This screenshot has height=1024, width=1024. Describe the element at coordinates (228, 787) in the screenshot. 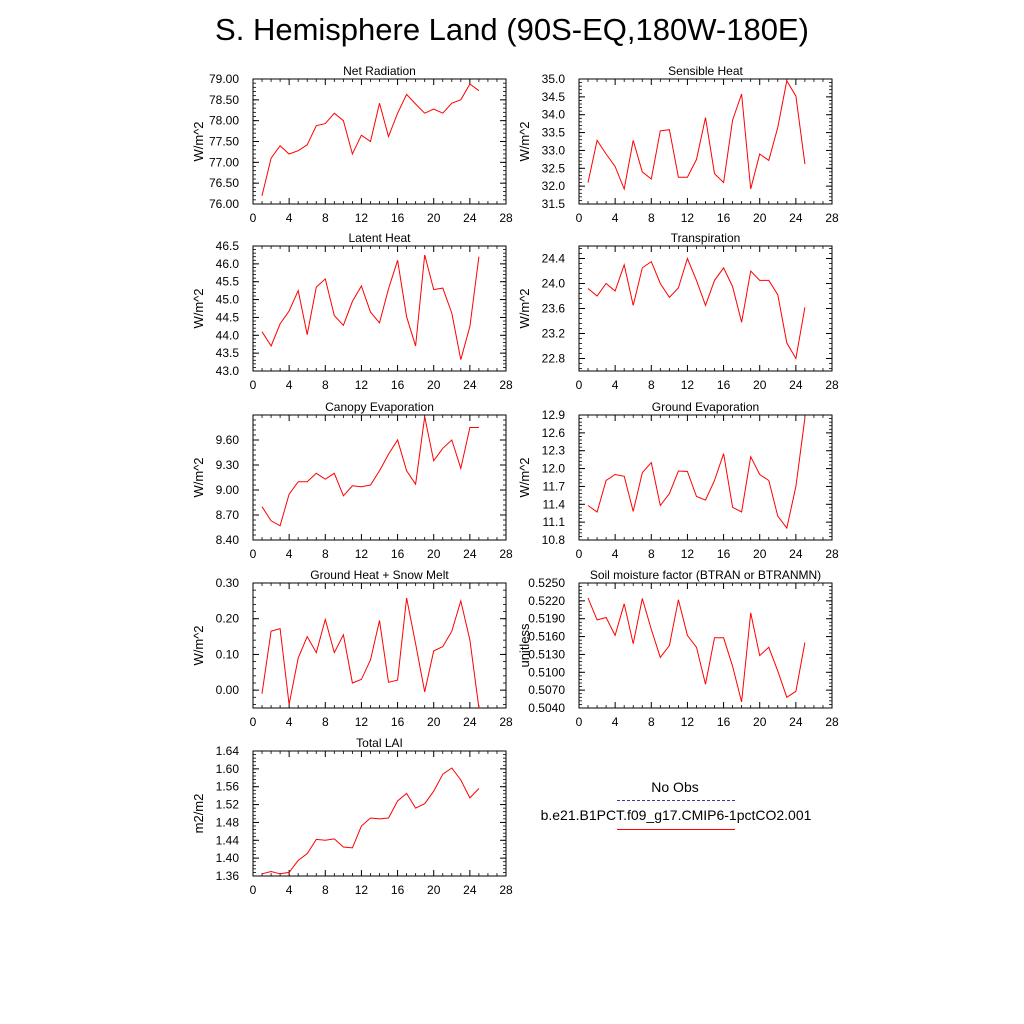

I see `y-tick-label: 1.56` at that location.